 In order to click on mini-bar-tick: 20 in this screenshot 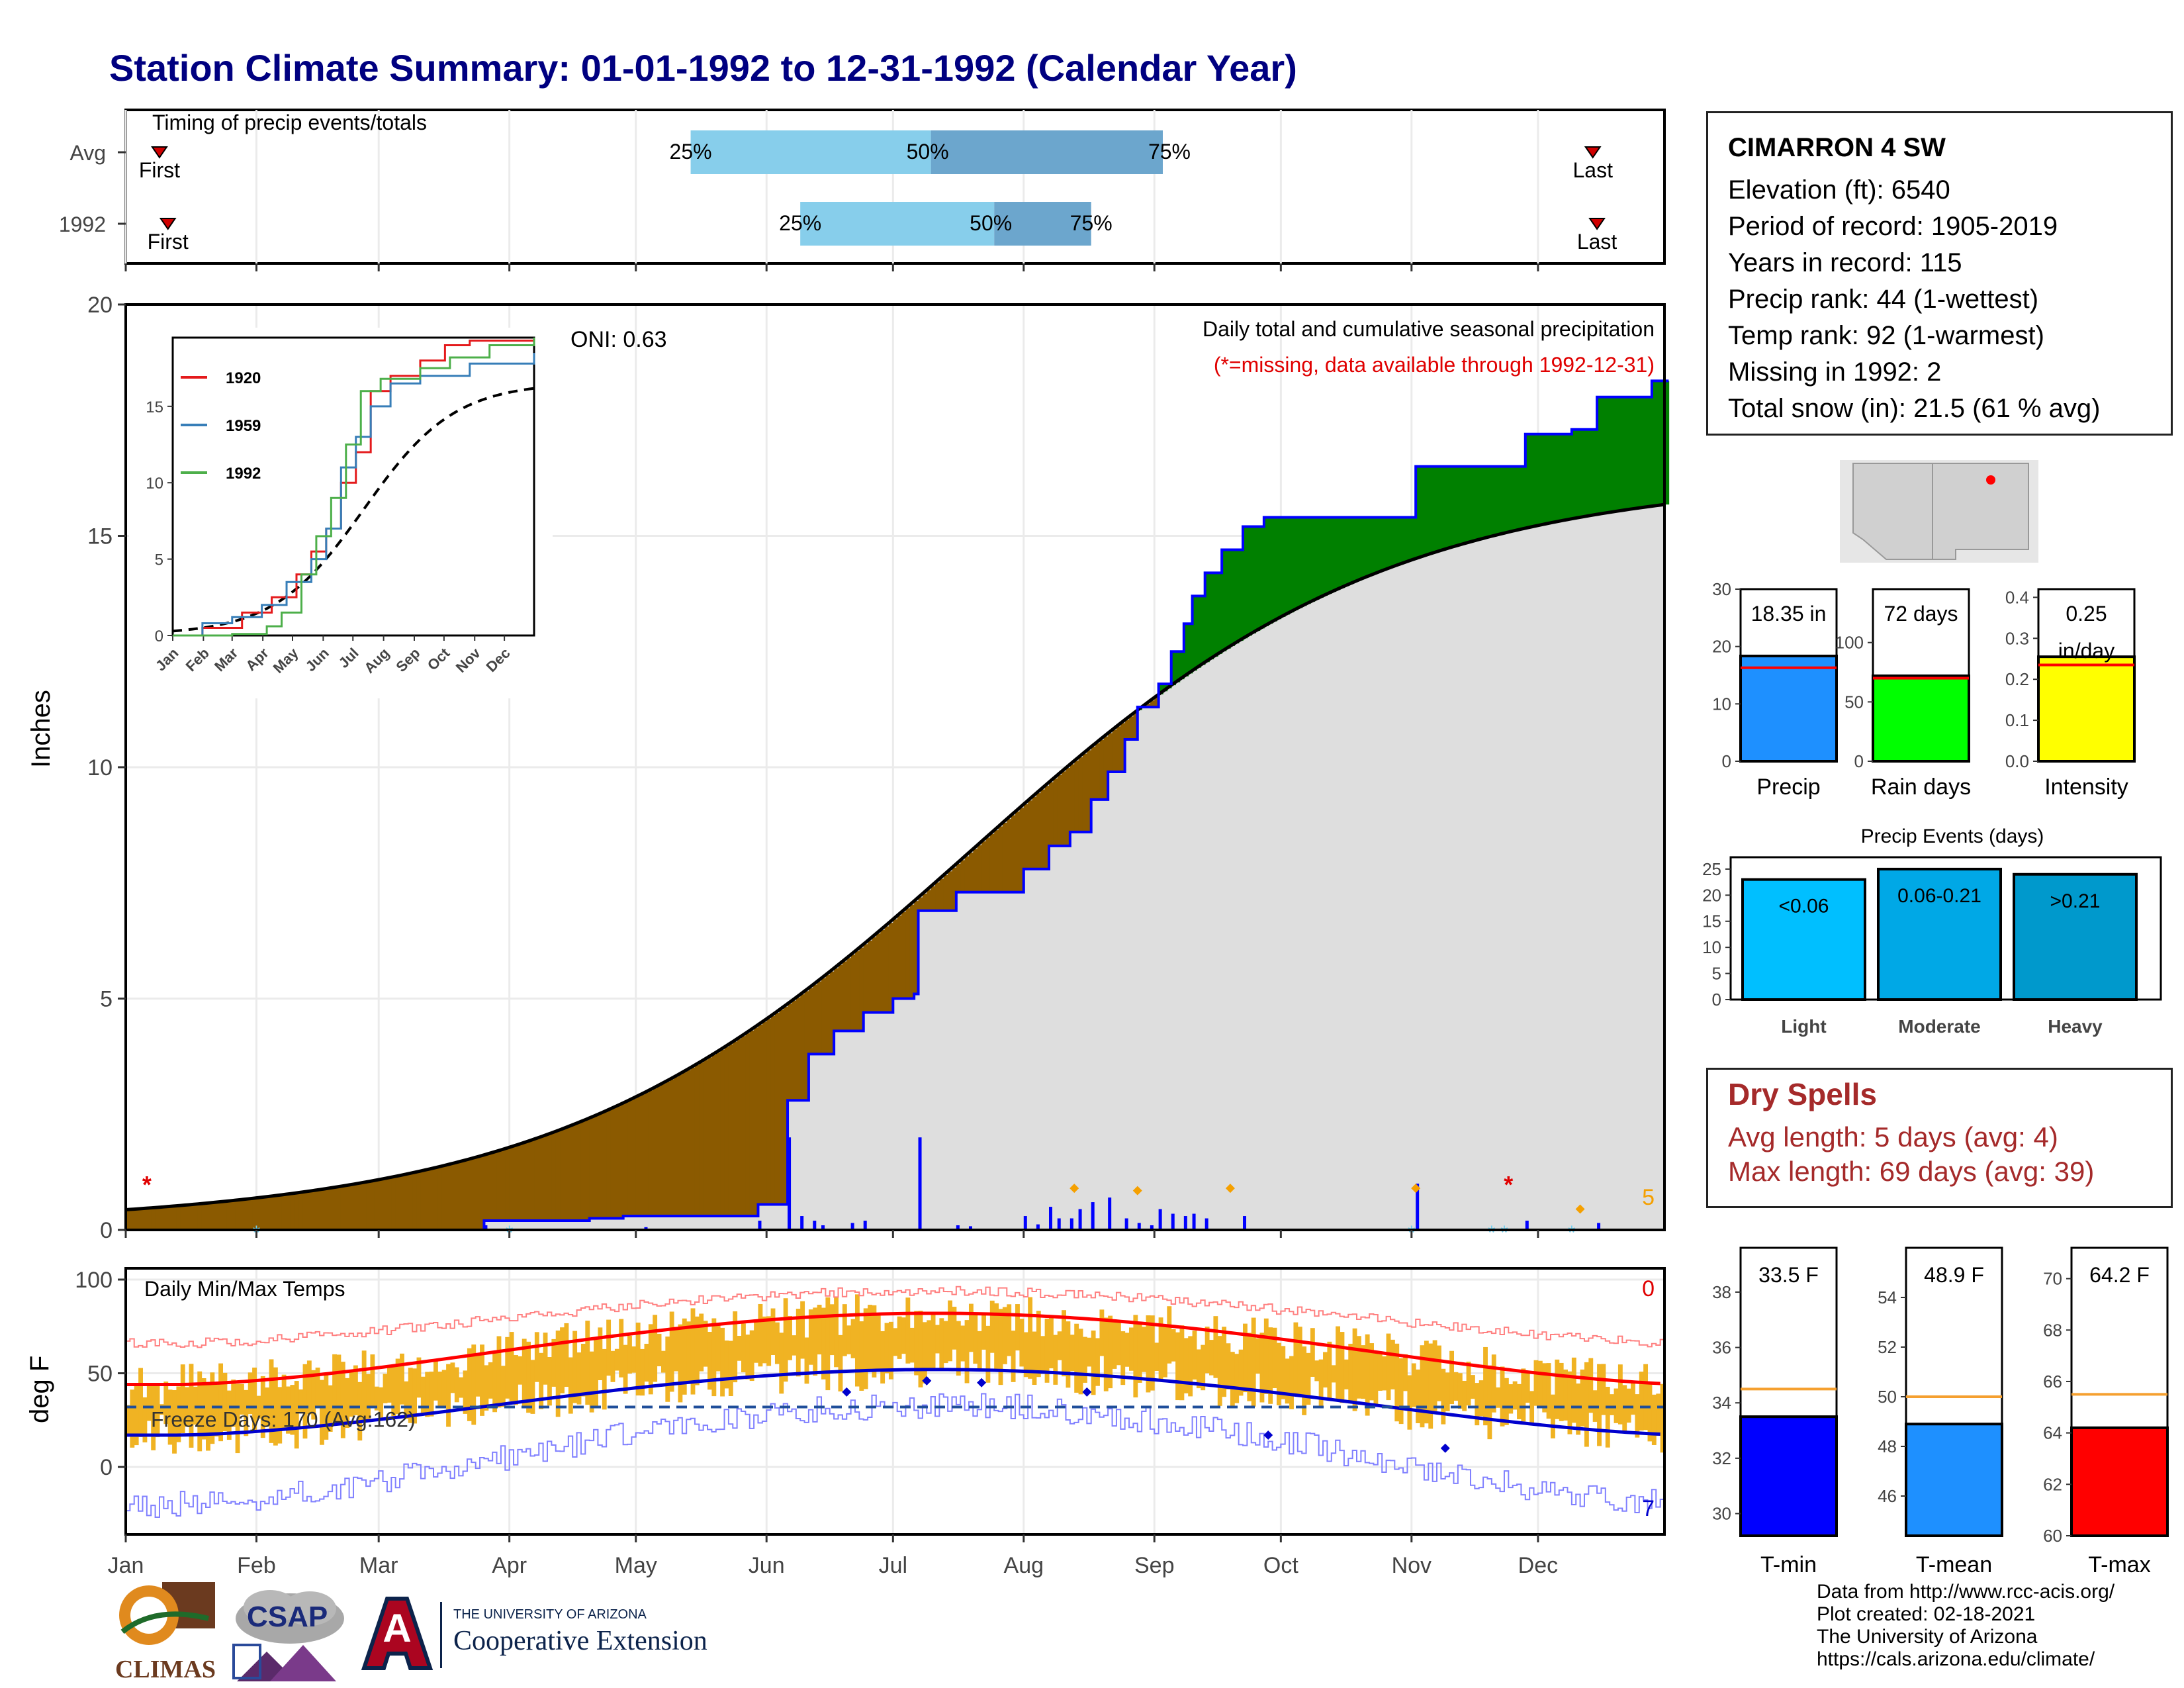, I will do `click(1721, 647)`.